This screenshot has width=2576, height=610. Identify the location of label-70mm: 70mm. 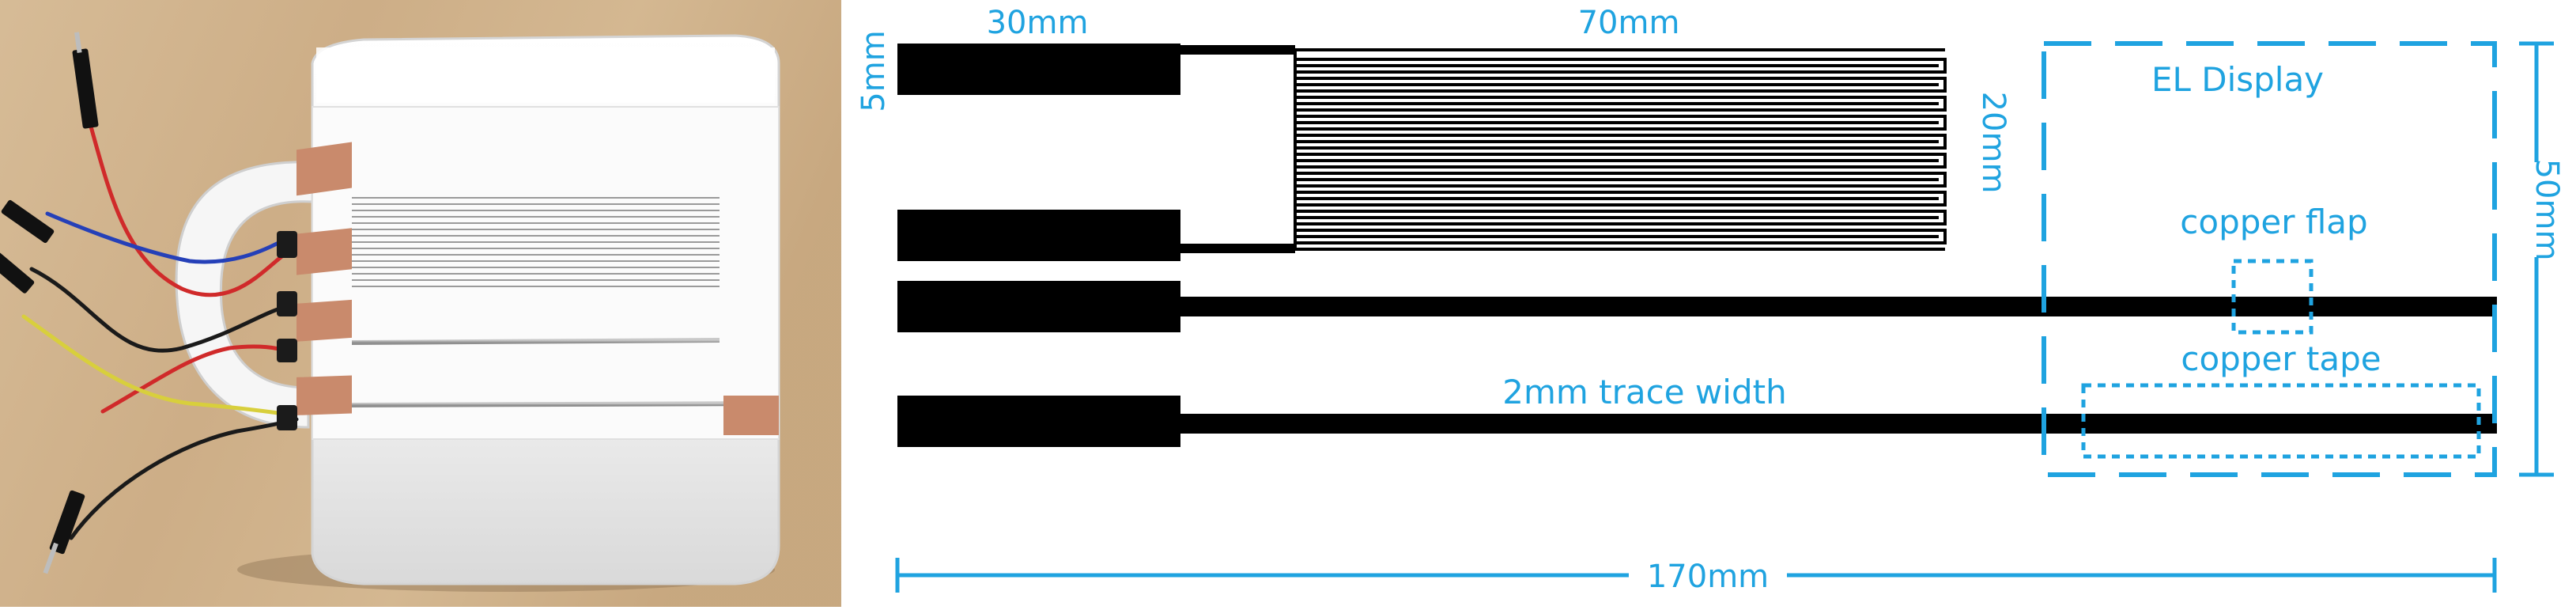
(1629, 23).